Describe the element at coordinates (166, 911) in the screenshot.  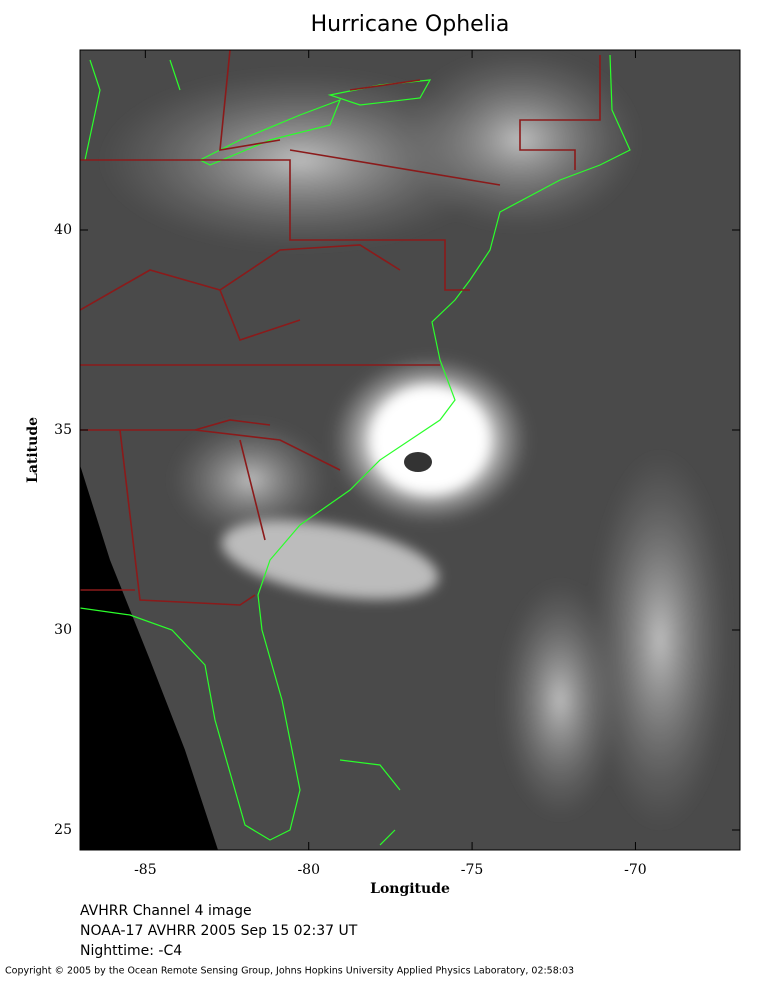
I see `note: AVHRR Channel 4 image` at that location.